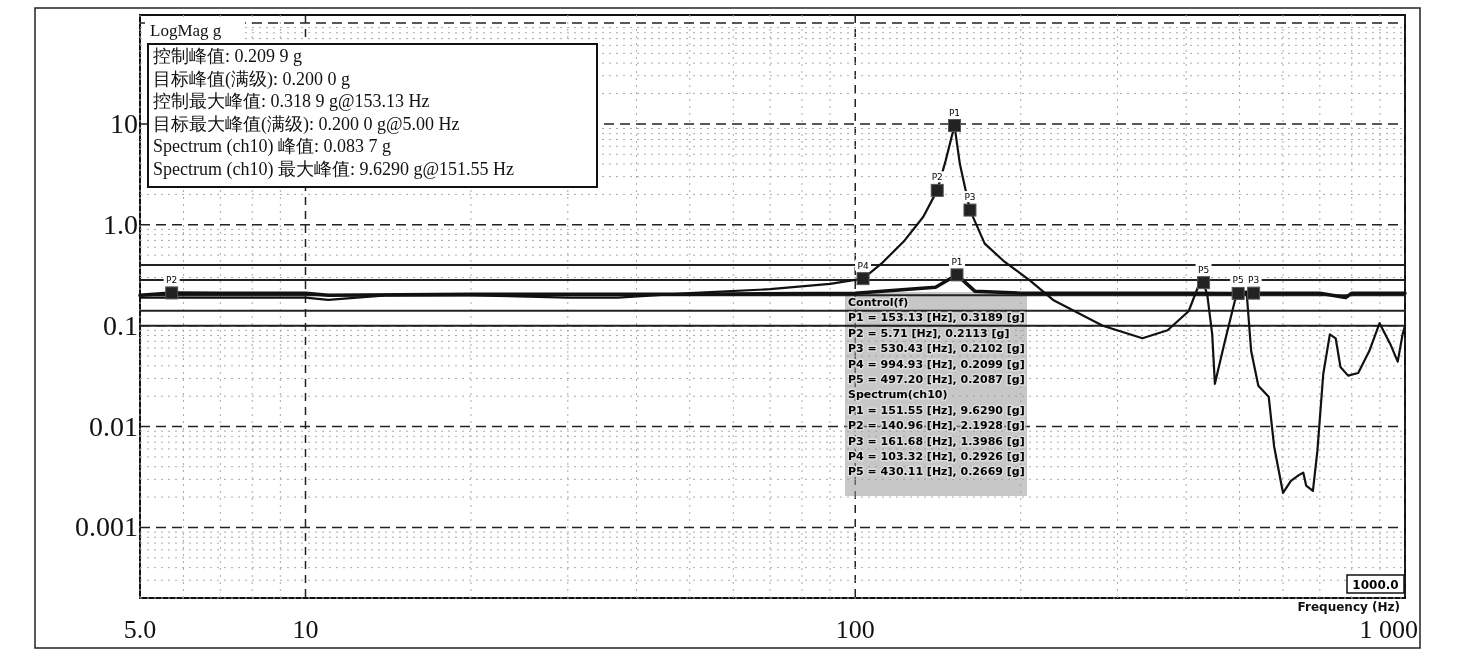  What do you see at coordinates (936, 472) in the screenshot?
I see `annotation: P5 = 430.11 [Hz], 0.2669 [g]` at bounding box center [936, 472].